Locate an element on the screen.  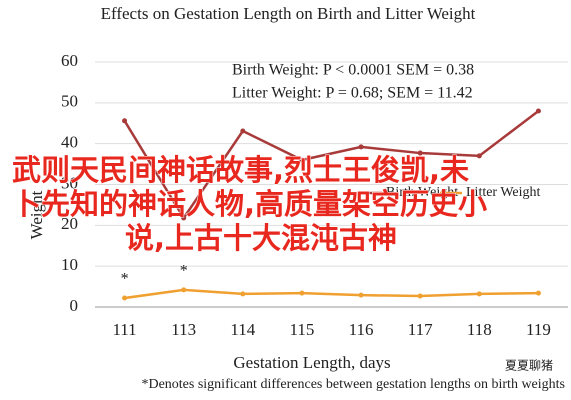
x-tick-label: 113 is located at coordinates (183, 329).